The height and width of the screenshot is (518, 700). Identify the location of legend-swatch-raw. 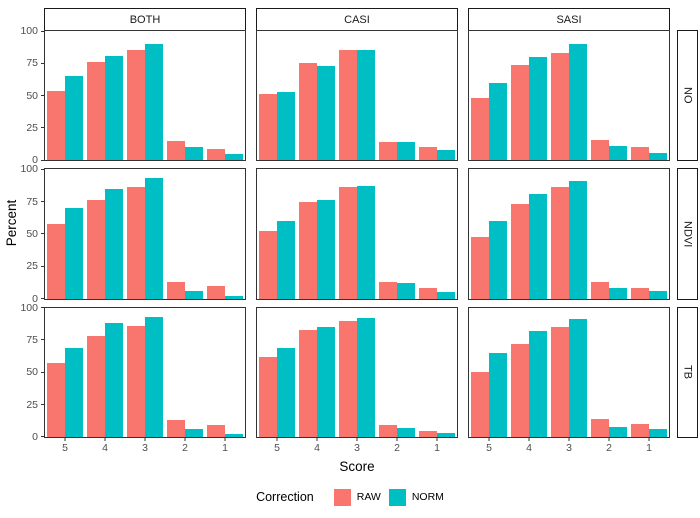
(342, 497).